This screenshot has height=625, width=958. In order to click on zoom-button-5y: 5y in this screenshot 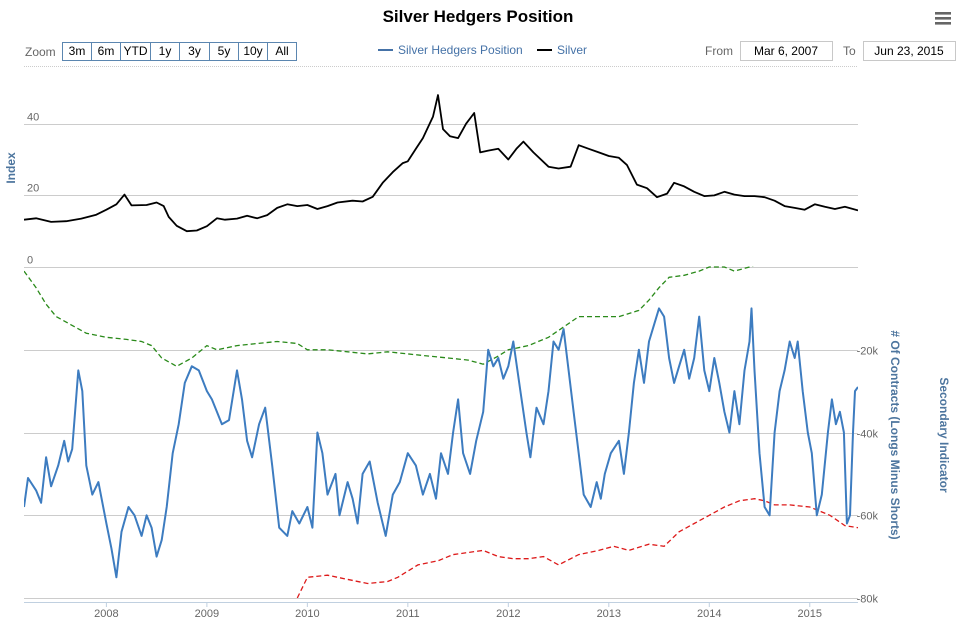, I will do `click(224, 51)`.